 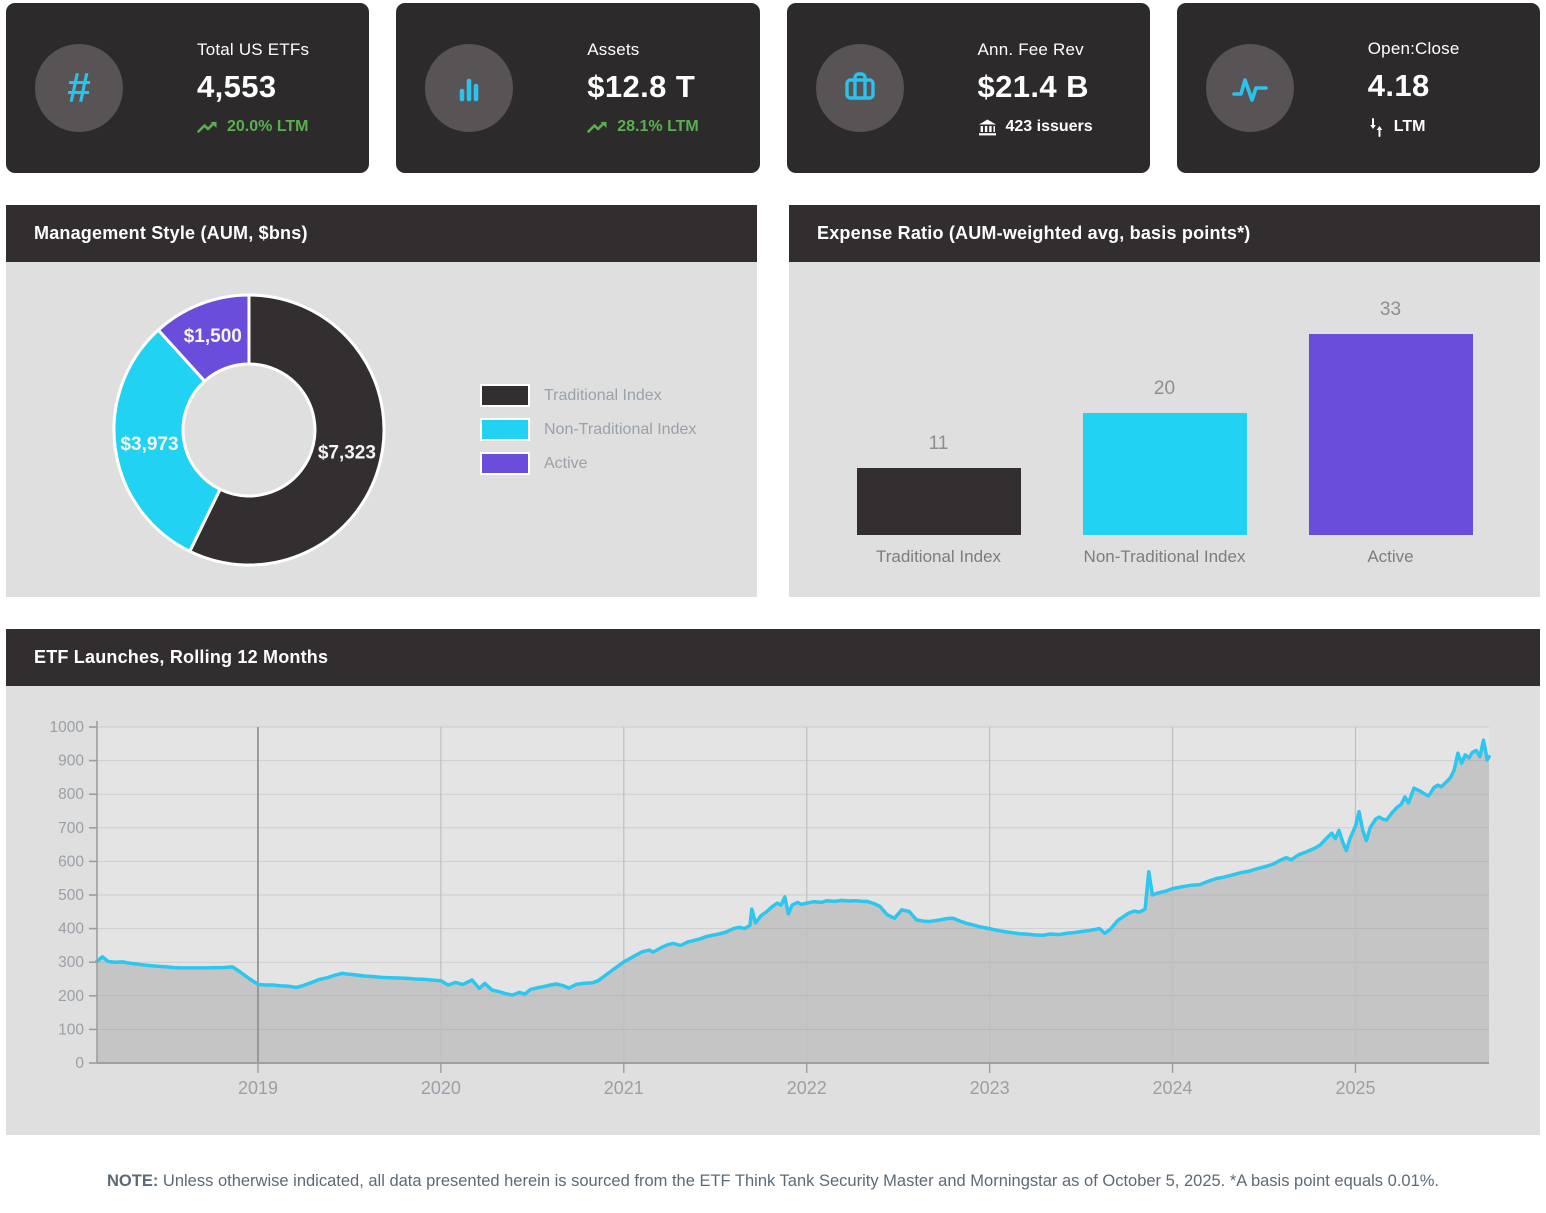 What do you see at coordinates (1030, 49) in the screenshot?
I see `kpi-title: Ann. Fee Rev` at bounding box center [1030, 49].